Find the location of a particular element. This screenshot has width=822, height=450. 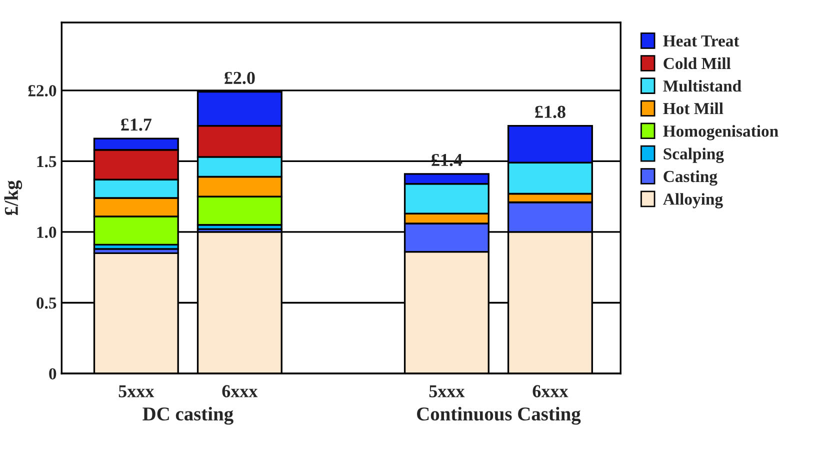

legend-label: Casting is located at coordinates (691, 178).